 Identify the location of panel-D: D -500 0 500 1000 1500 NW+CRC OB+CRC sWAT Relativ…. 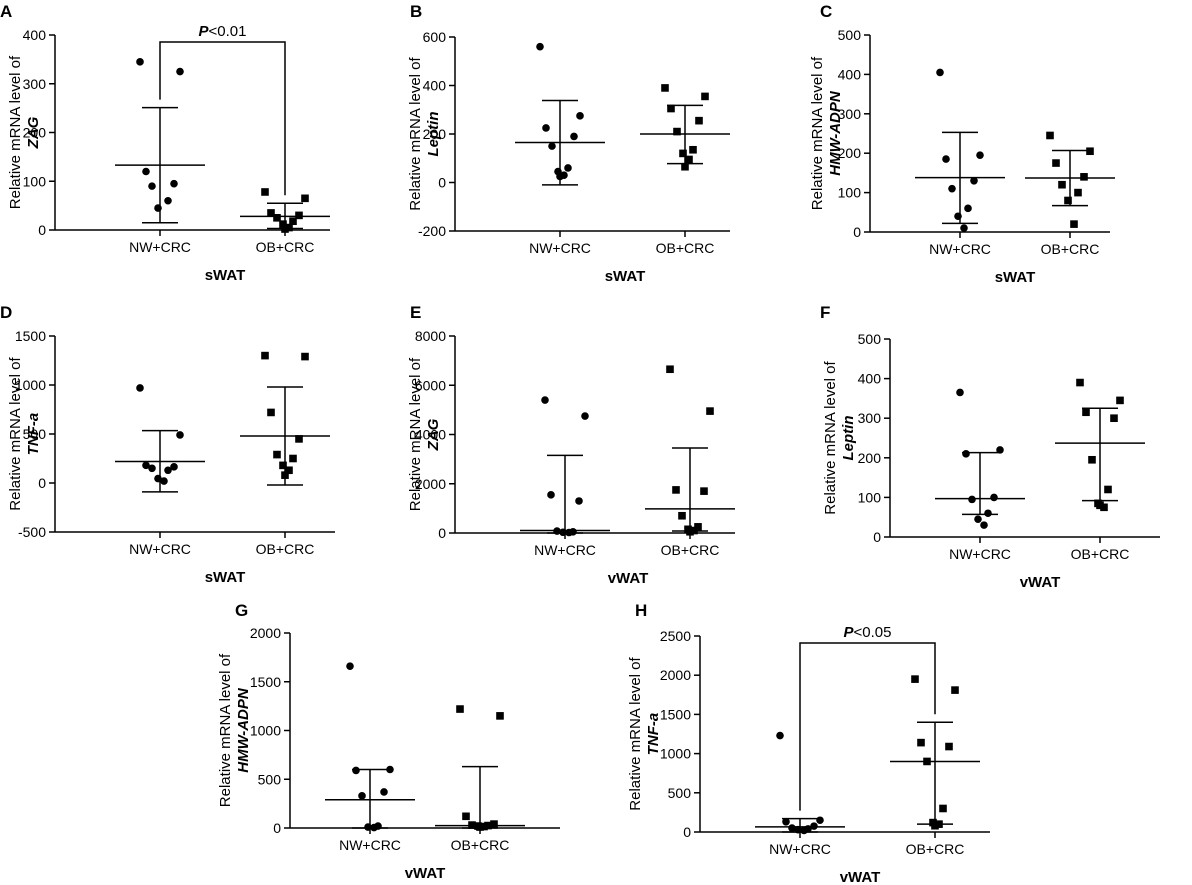
(167, 444).